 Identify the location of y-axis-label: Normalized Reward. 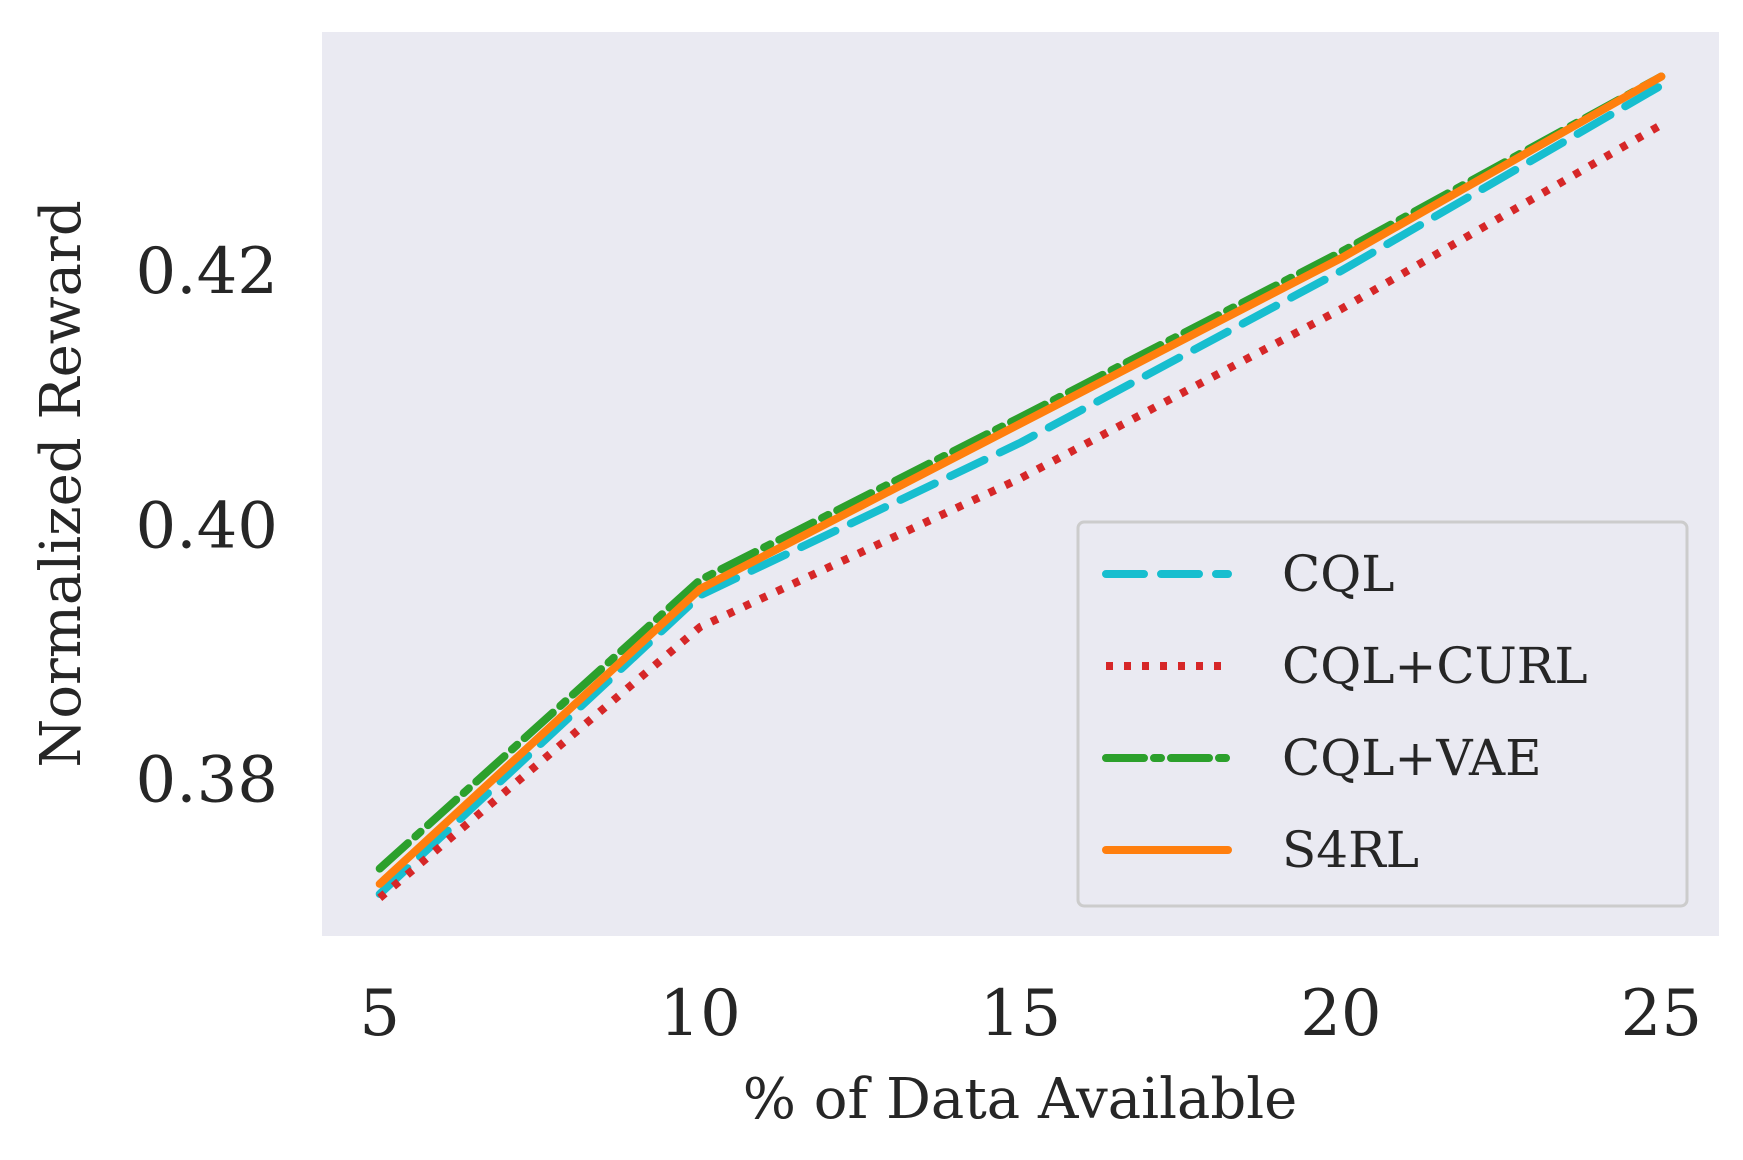
(61, 483).